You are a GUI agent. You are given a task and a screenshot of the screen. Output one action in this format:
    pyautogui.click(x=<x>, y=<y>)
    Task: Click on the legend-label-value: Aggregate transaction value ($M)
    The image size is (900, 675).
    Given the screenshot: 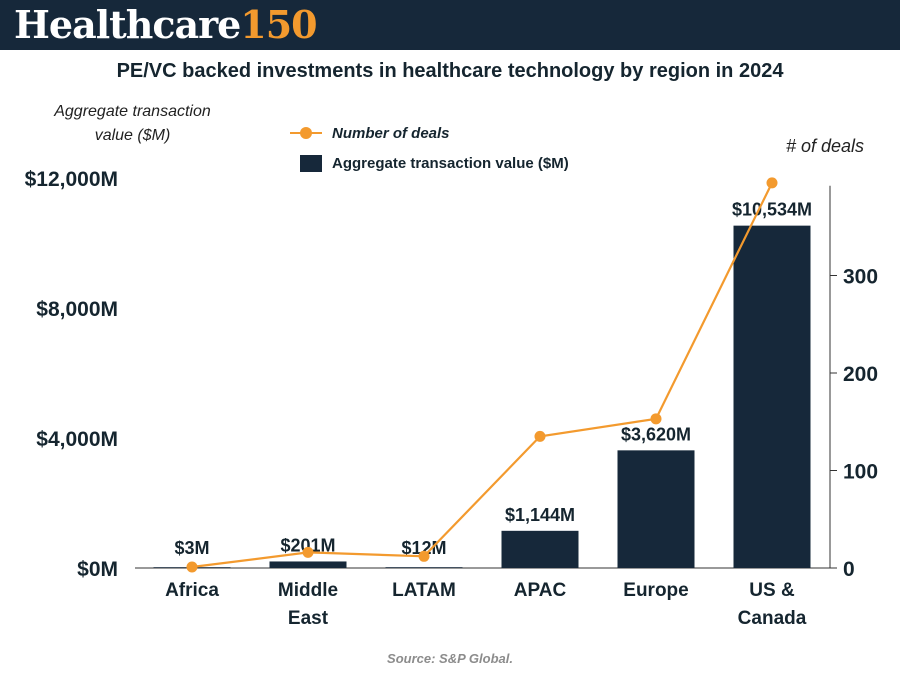 What is the action you would take?
    pyautogui.click(x=450, y=163)
    